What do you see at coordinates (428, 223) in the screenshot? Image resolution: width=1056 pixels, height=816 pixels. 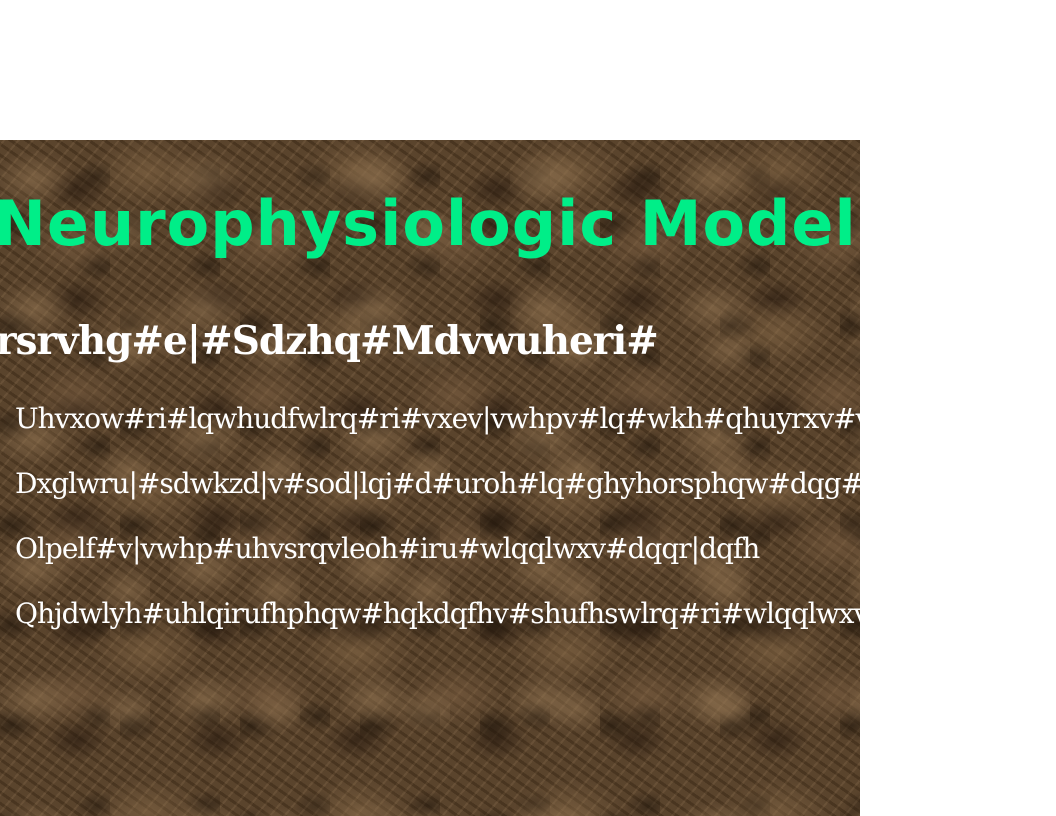 I see `slide-title: Neurophysiologic Model` at bounding box center [428, 223].